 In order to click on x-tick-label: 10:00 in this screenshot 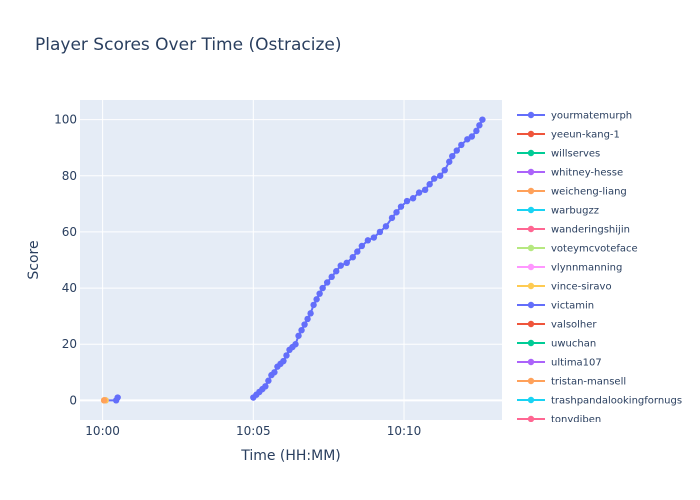, I will do `click(102, 431)`.